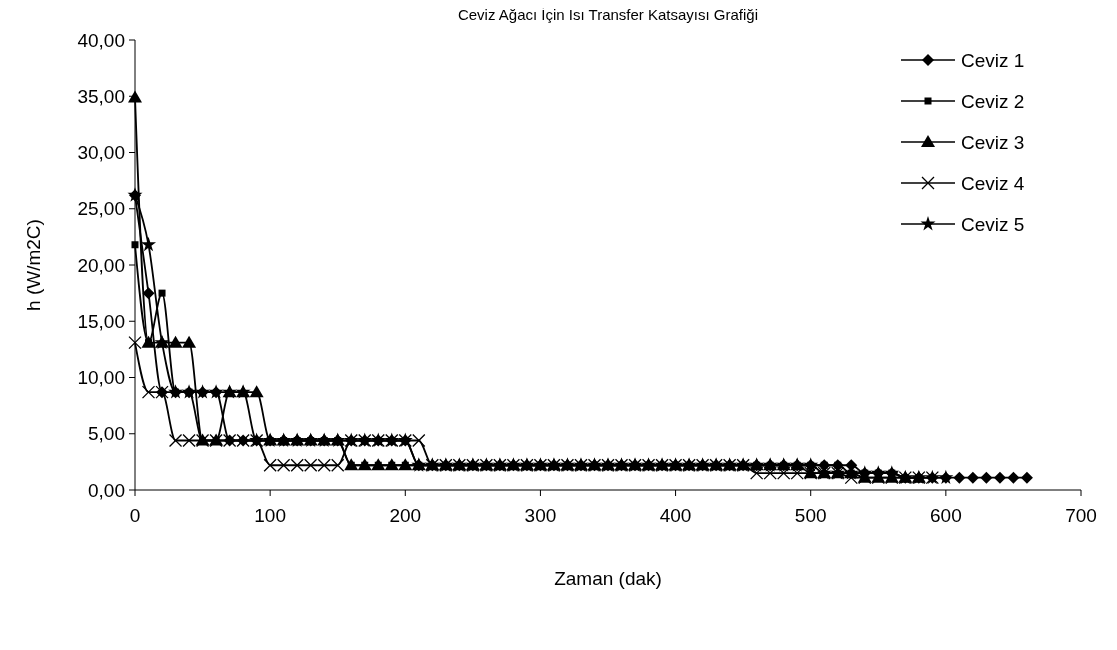  What do you see at coordinates (101, 209) in the screenshot?
I see `y-tick-label: 25,00` at bounding box center [101, 209].